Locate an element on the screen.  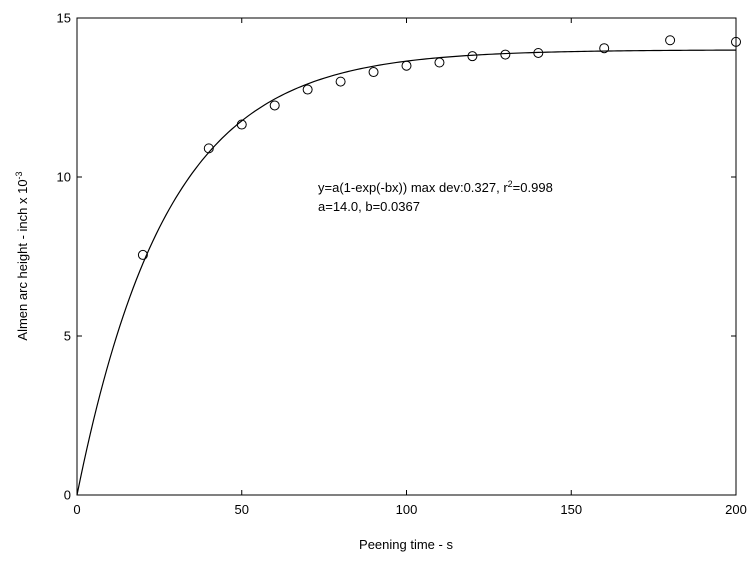
x-tick-label: 0 is located at coordinates (76, 509).